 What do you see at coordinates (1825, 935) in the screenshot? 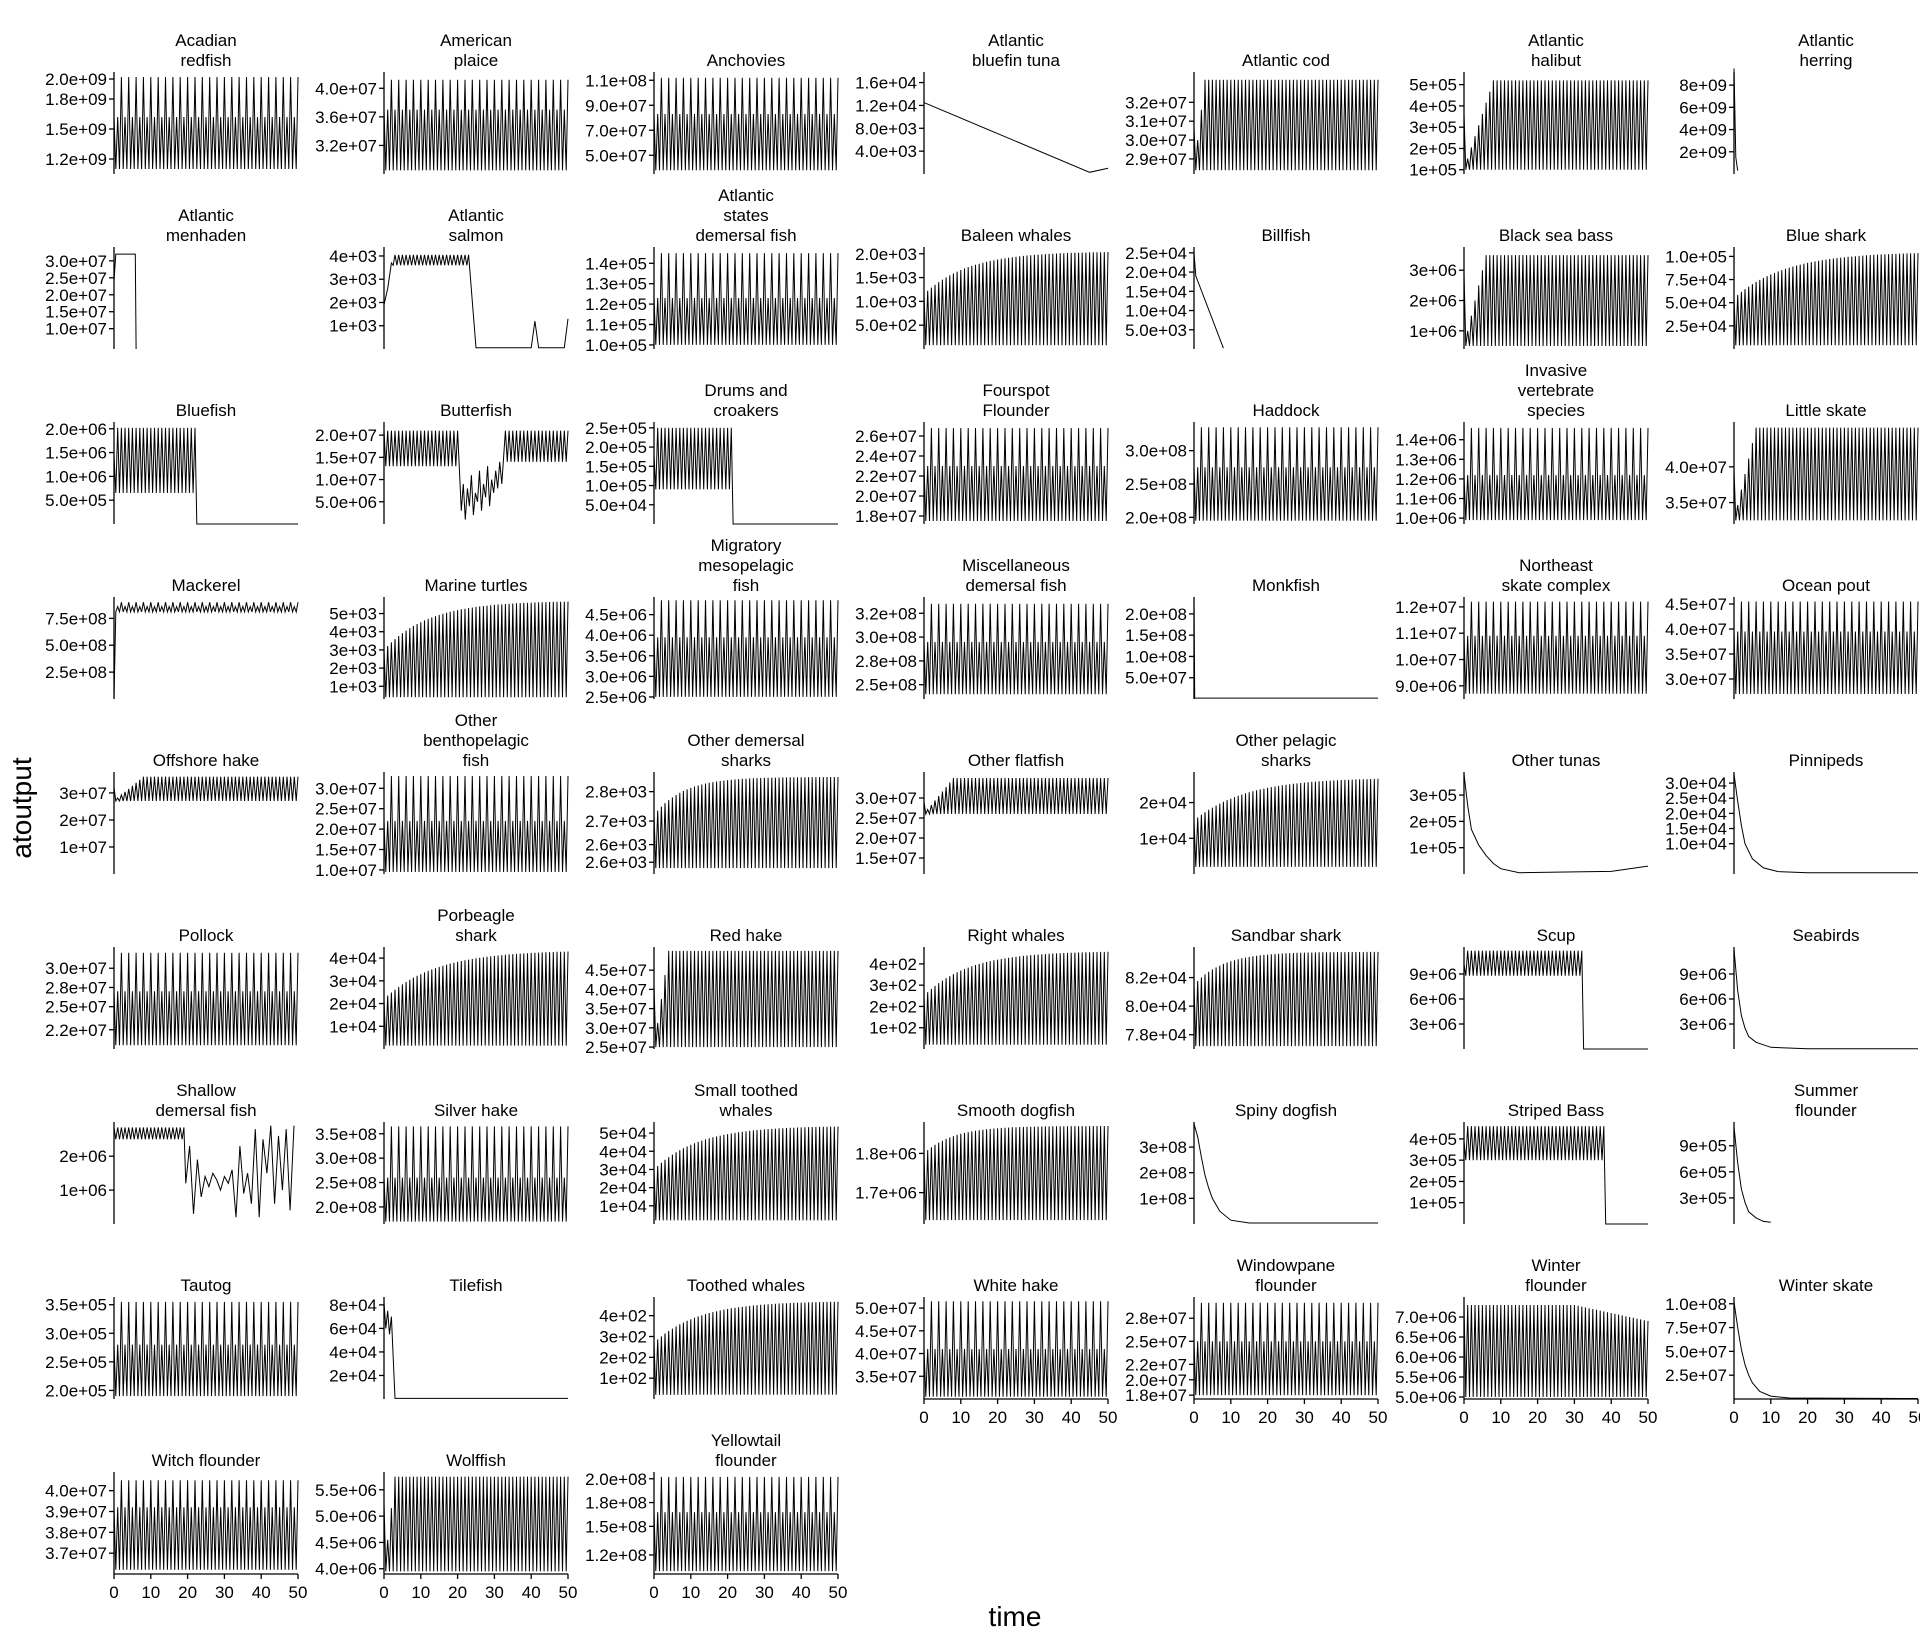
I see `panel-title: Seabirds` at bounding box center [1825, 935].